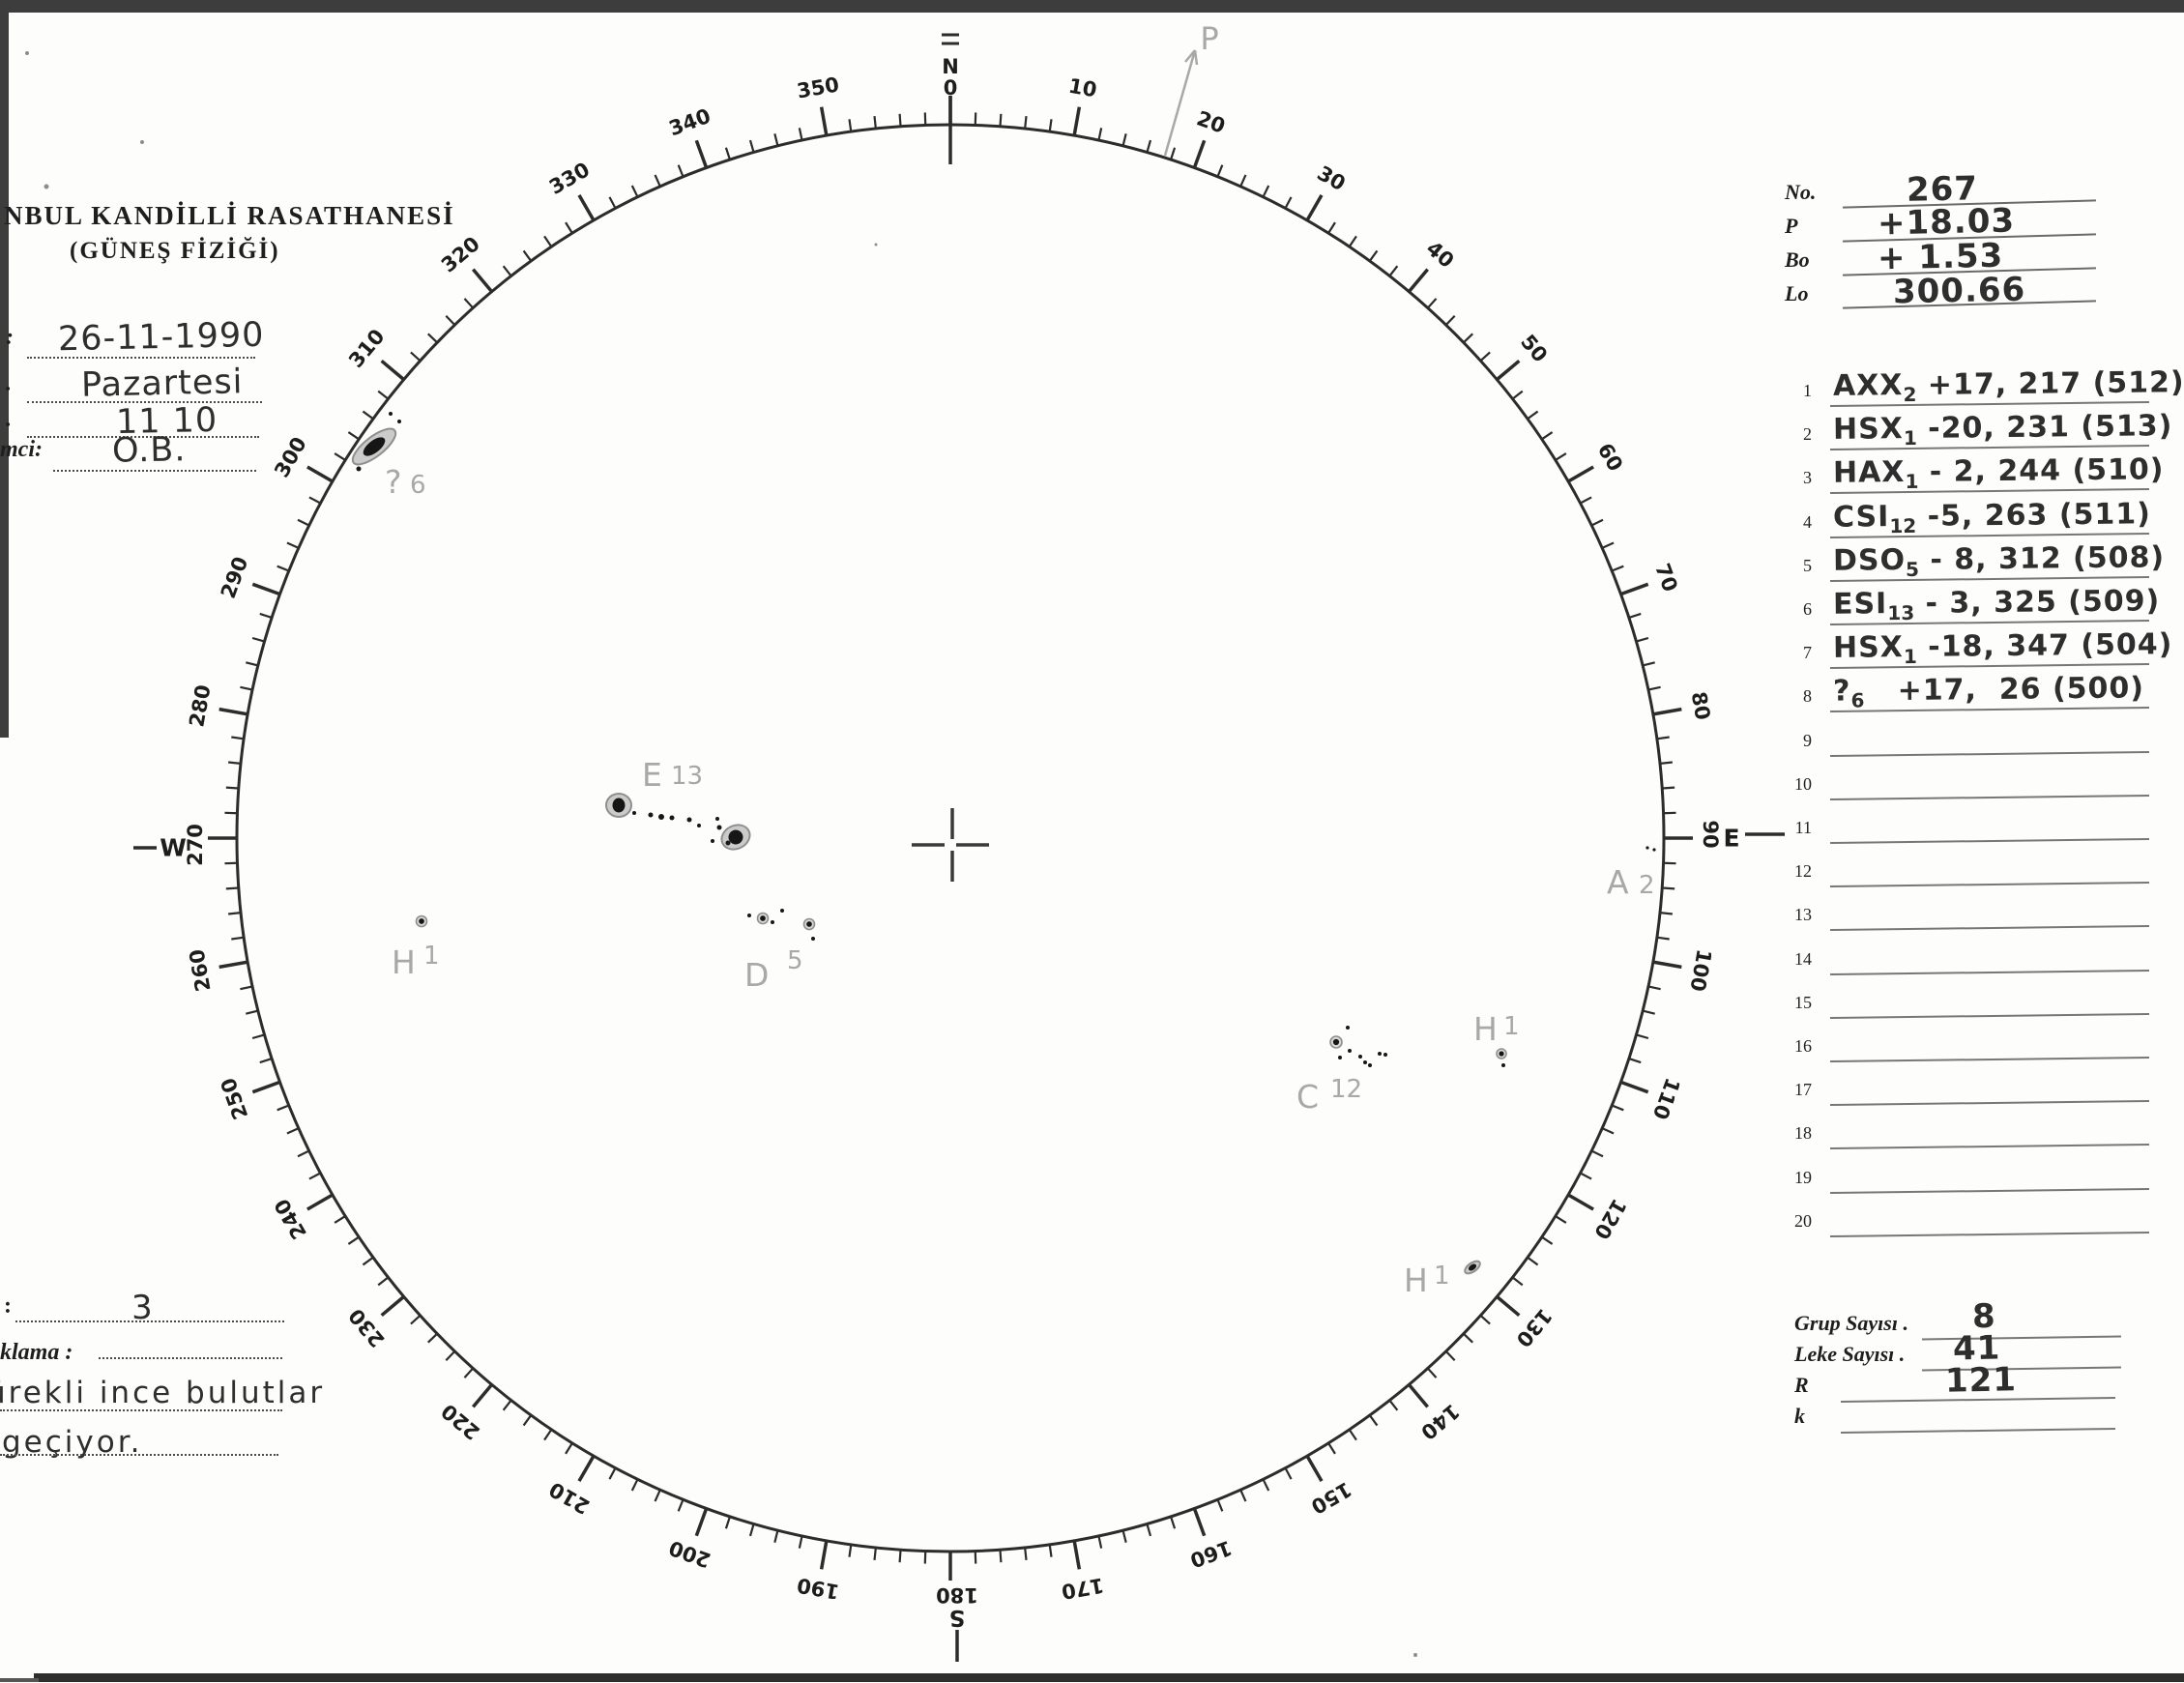  What do you see at coordinates (196, 845) in the screenshot?
I see `west-degree-label: 270` at bounding box center [196, 845].